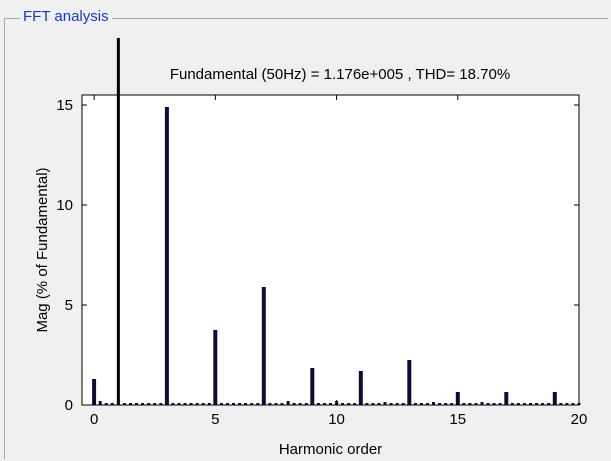 This screenshot has height=461, width=611. Describe the element at coordinates (457, 419) in the screenshot. I see `x-tick-label: 15` at that location.